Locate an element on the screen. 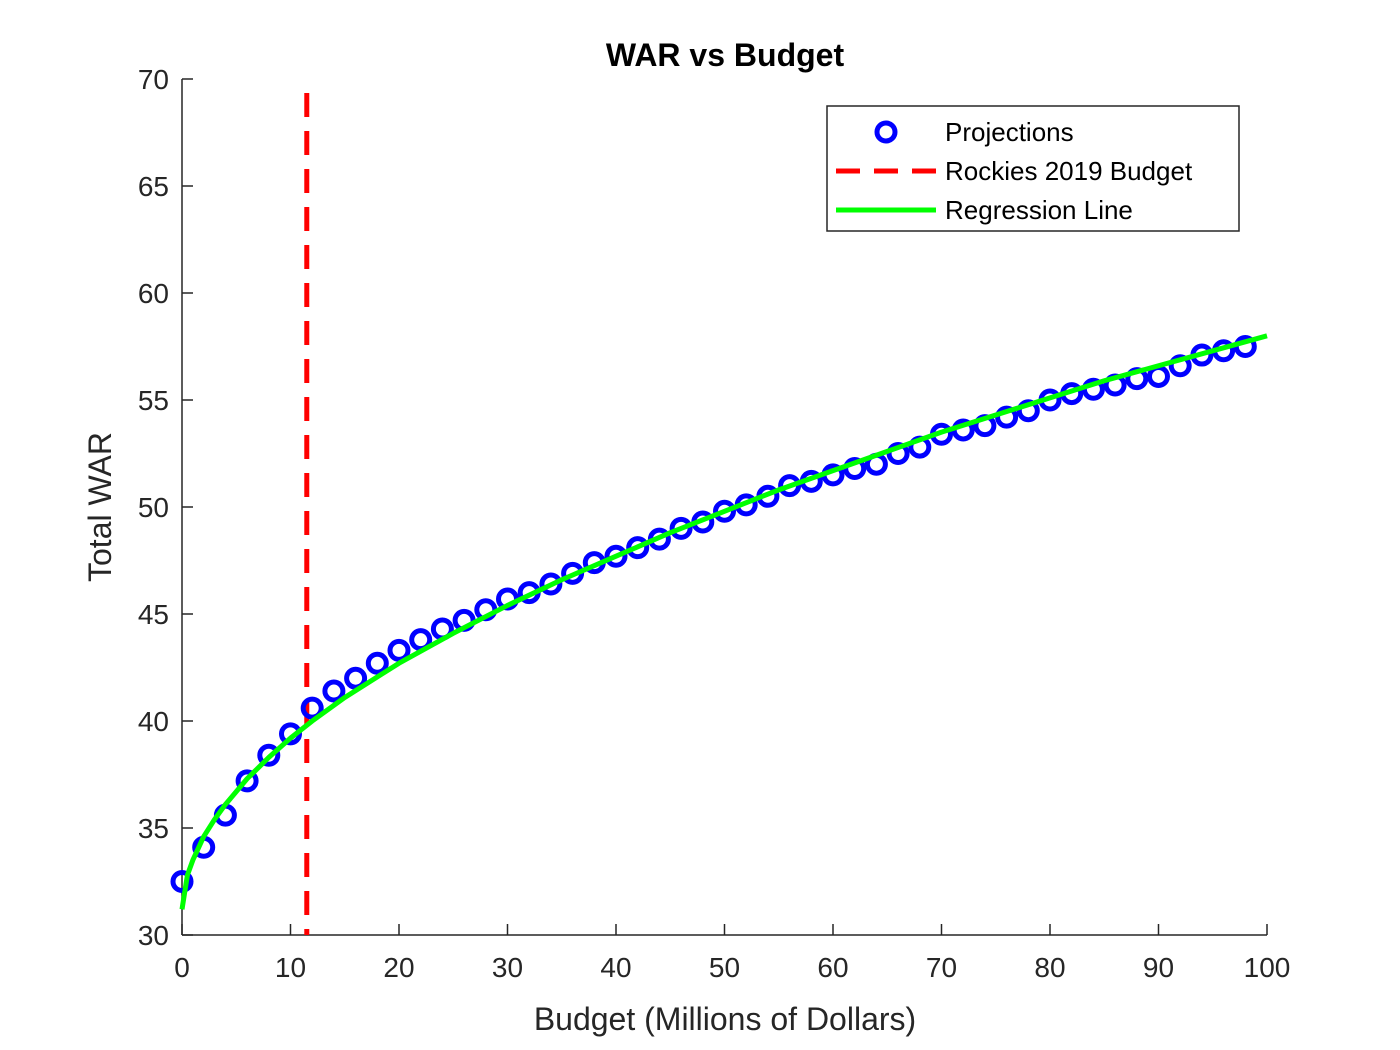 The height and width of the screenshot is (1050, 1400). x-tick-label: 60 is located at coordinates (832, 967).